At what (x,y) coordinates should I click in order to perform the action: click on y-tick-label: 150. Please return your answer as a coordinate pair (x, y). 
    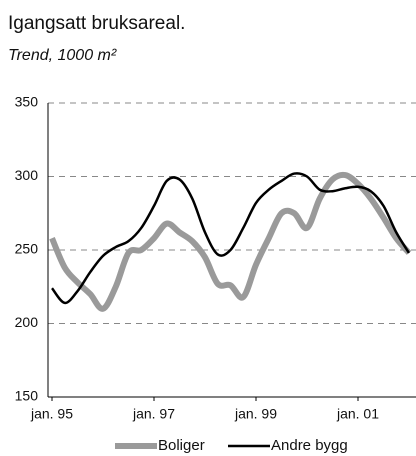
    Looking at the image, I should click on (27, 396).